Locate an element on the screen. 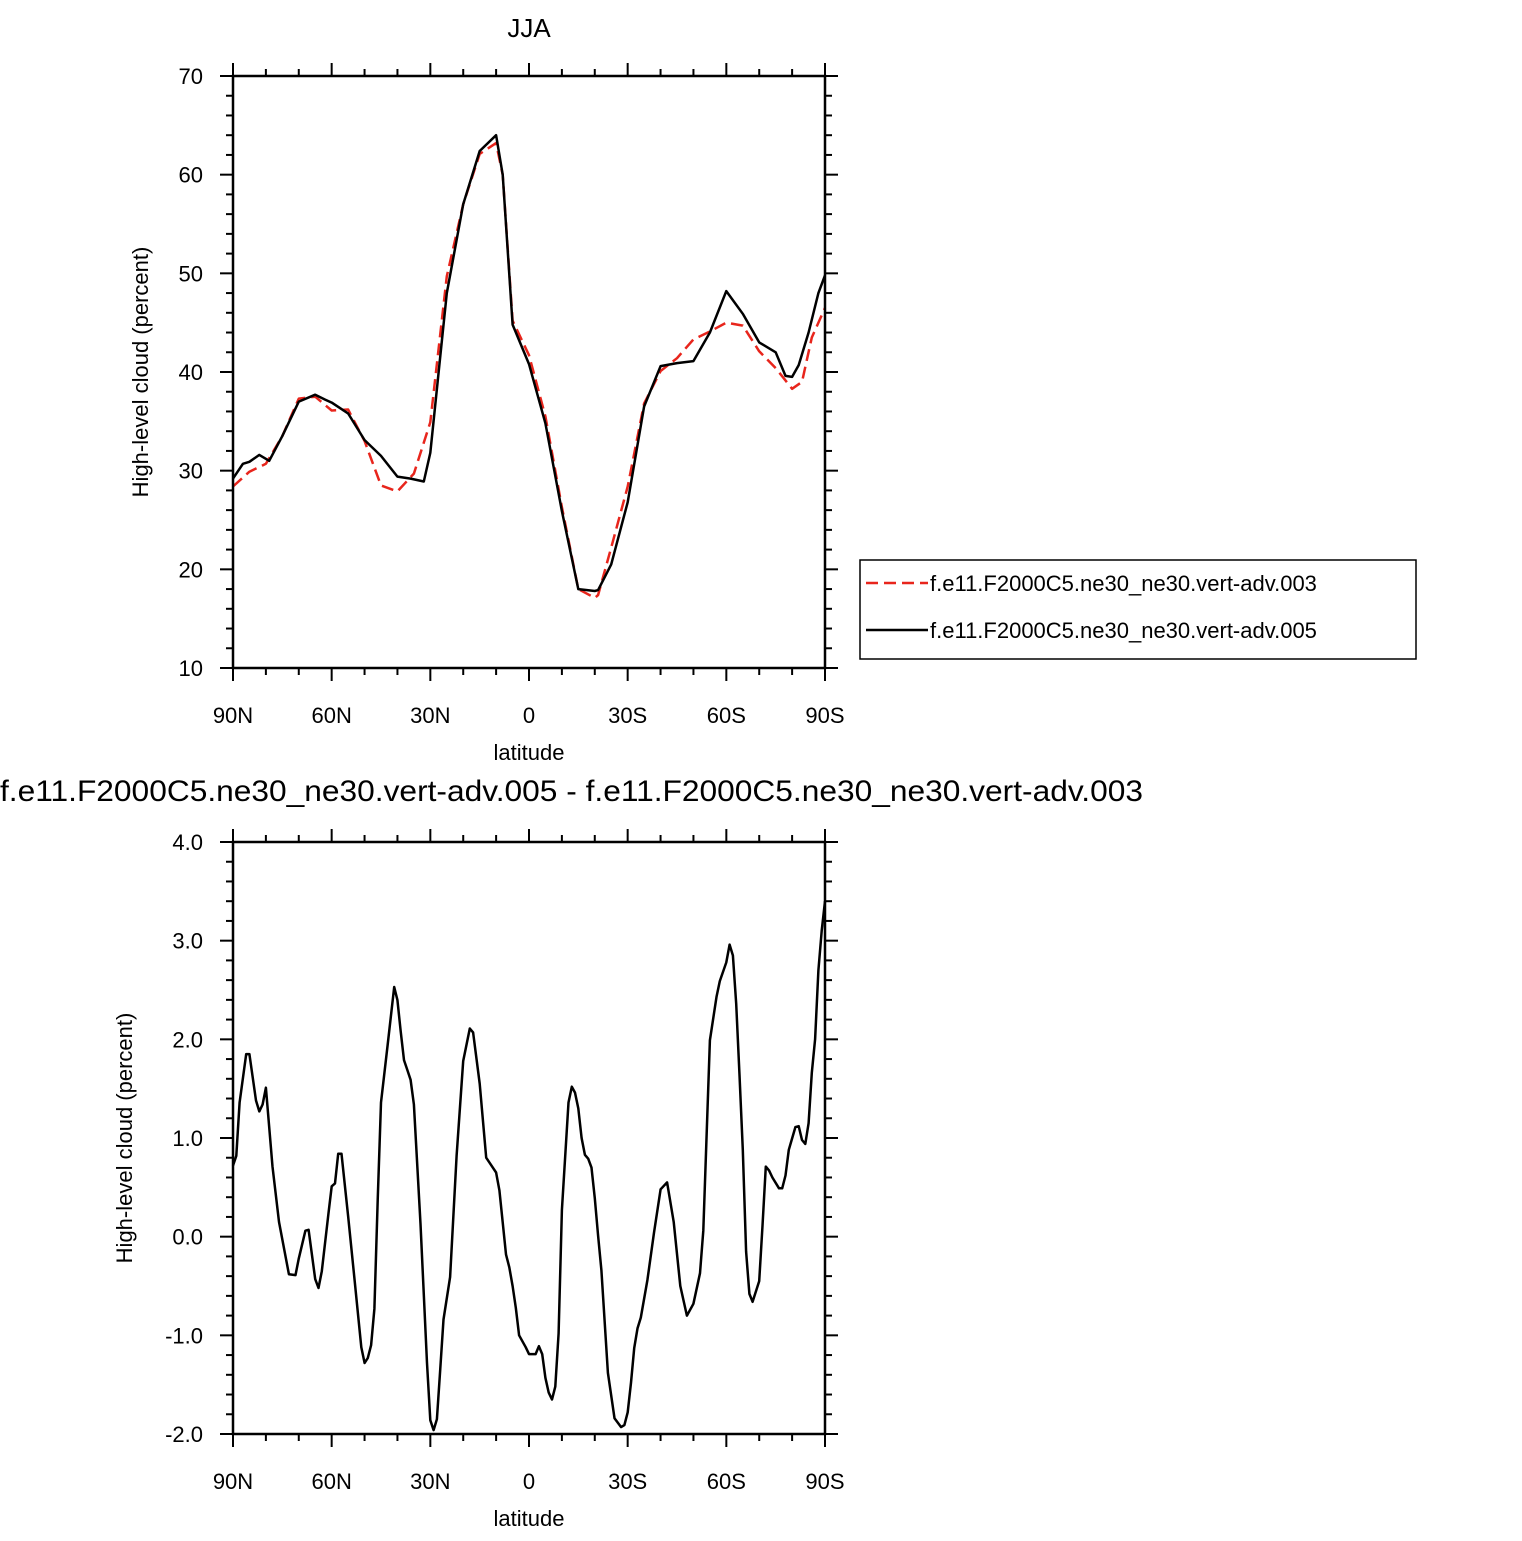  bottom-chart-y-axis-label: High-level cloud (percent) is located at coordinates (124, 1138).